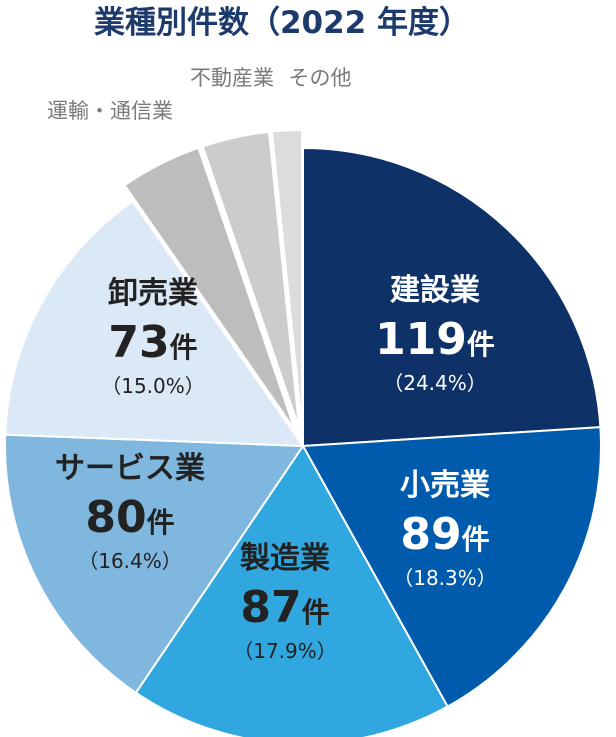 The height and width of the screenshot is (737, 616). Describe the element at coordinates (152, 342) in the screenshot. I see `slice-count-label: 73件` at that location.